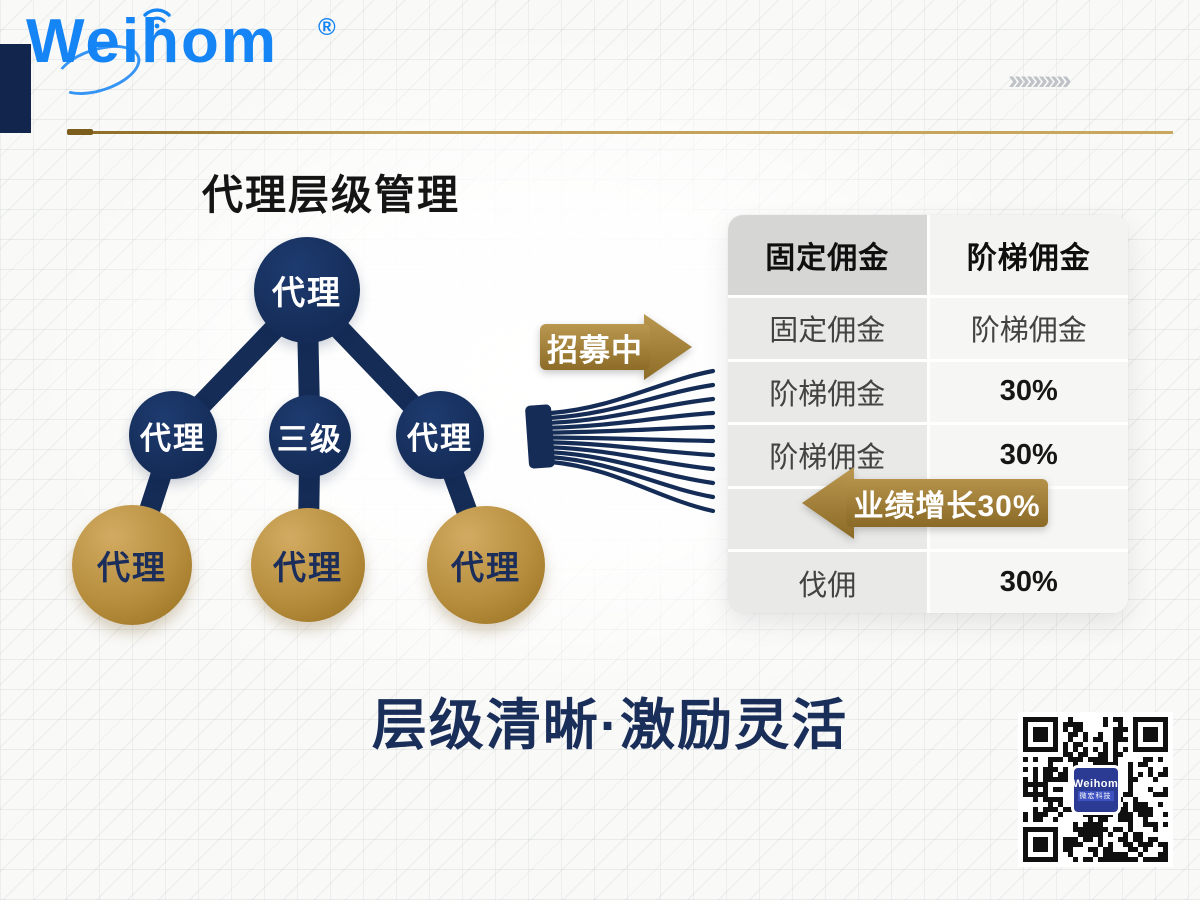 This screenshot has height=900, width=1200. I want to click on qr-center-logo: Weihom 微宏科技, so click(1095, 789).